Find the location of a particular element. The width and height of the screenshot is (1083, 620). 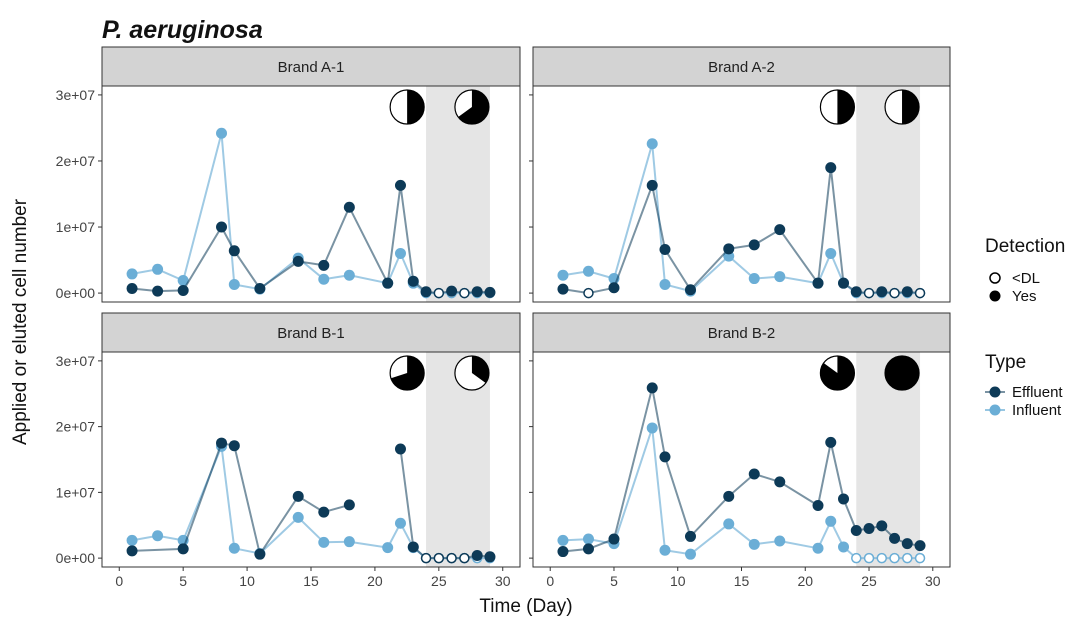

legend-detection: Detection <DL Yes is located at coordinates (1025, 270).